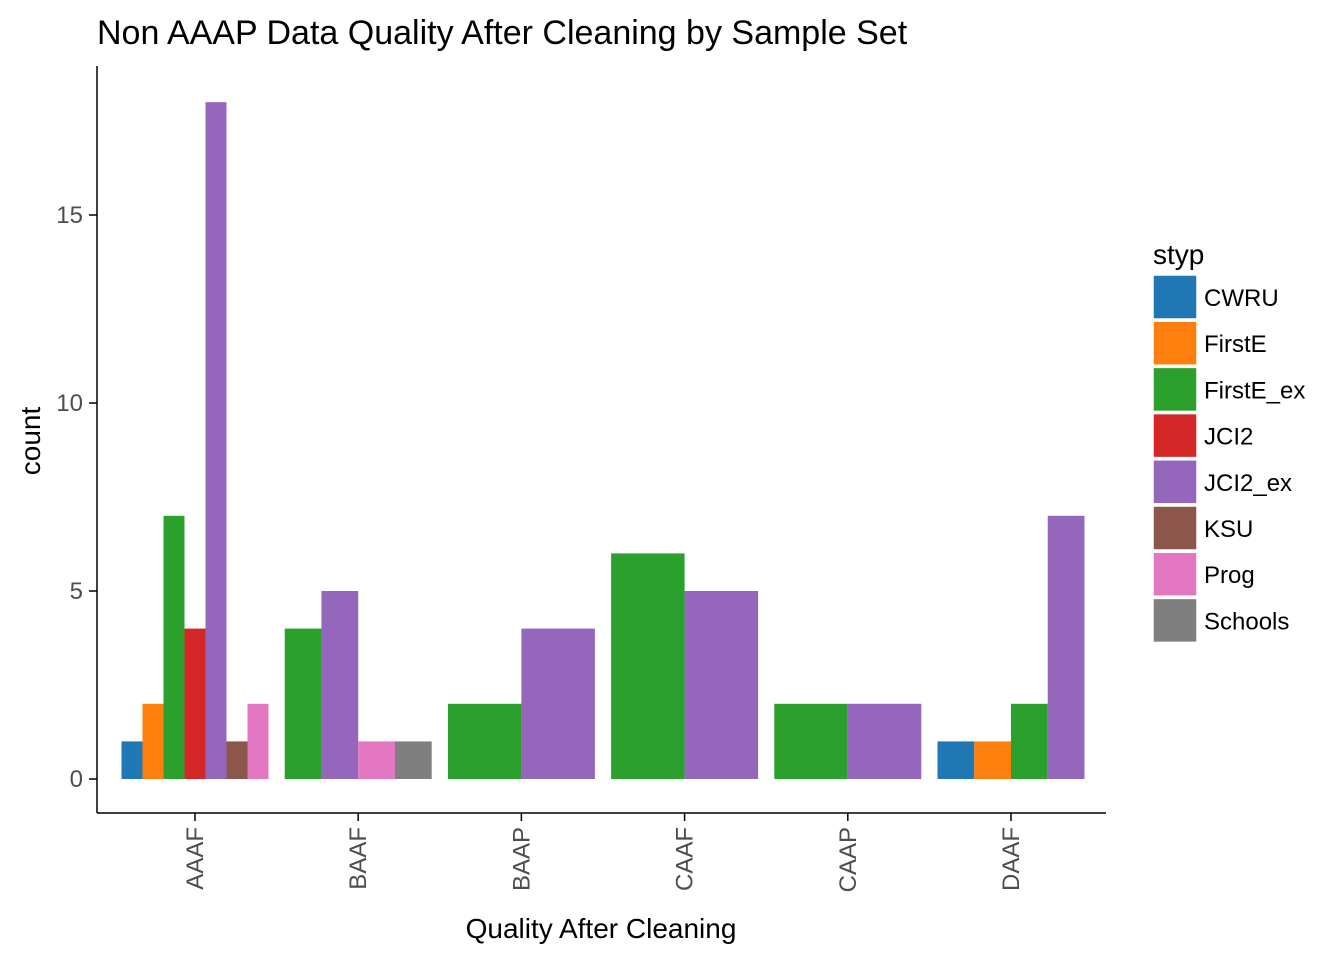 Image resolution: width=1344 pixels, height=960 pixels. I want to click on bar-daaf-firste, so click(992, 760).